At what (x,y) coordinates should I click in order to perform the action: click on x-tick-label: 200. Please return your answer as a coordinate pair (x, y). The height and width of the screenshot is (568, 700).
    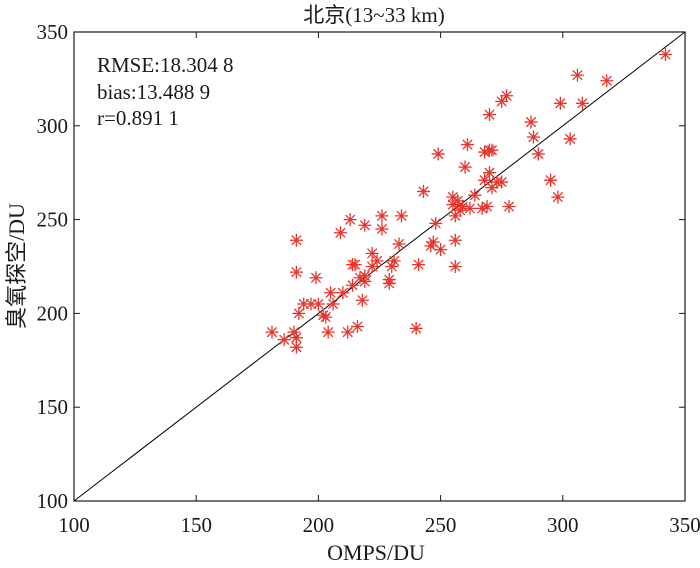
    Looking at the image, I should click on (319, 525).